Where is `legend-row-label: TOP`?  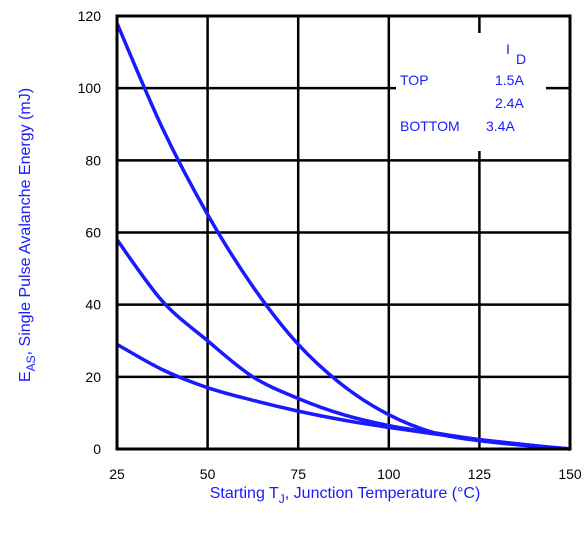
legend-row-label: TOP is located at coordinates (414, 80).